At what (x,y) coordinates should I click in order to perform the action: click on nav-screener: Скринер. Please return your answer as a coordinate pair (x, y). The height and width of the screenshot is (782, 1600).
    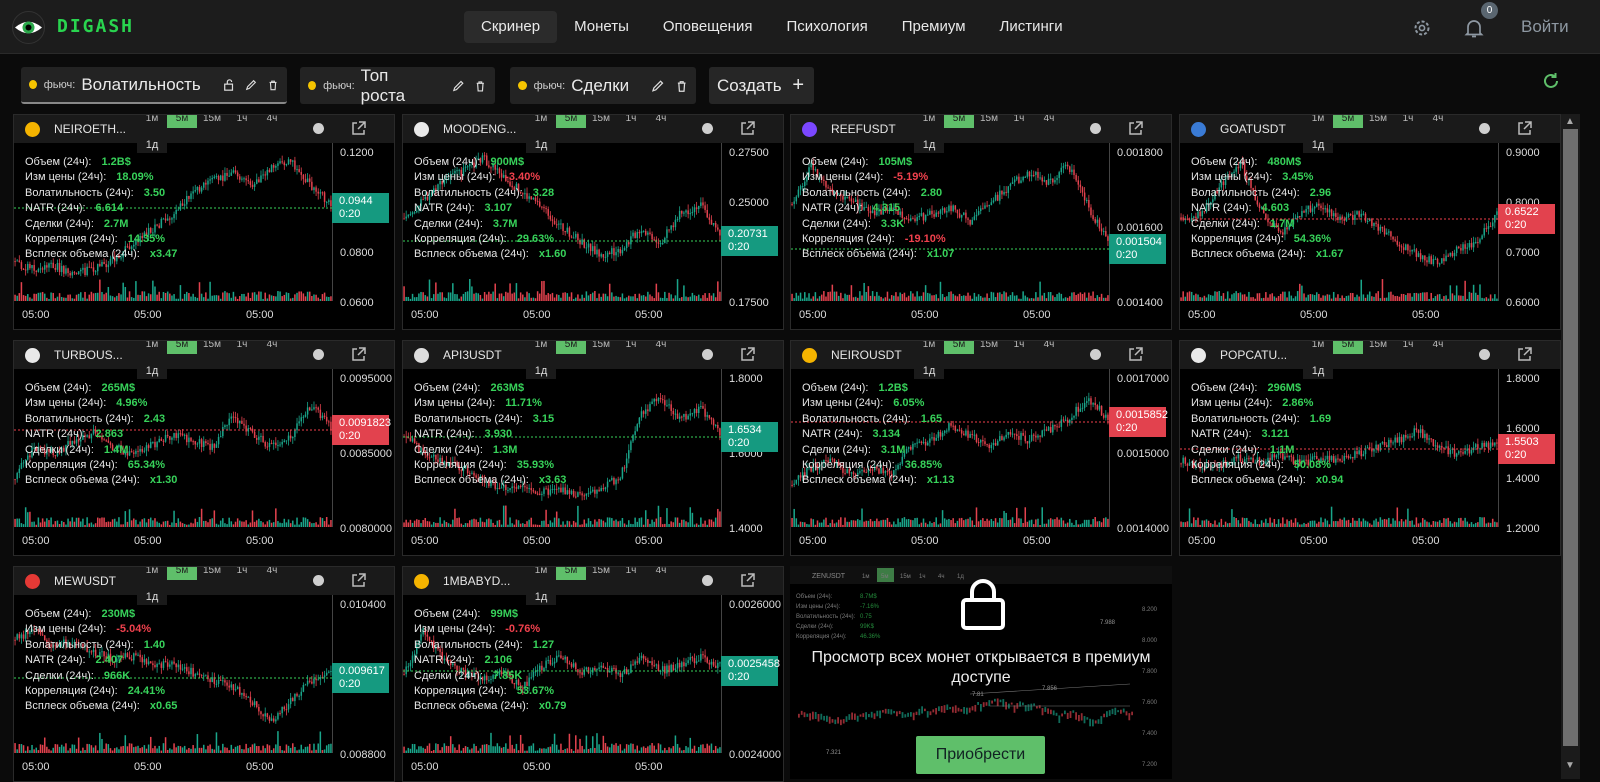
    Looking at the image, I should click on (510, 27).